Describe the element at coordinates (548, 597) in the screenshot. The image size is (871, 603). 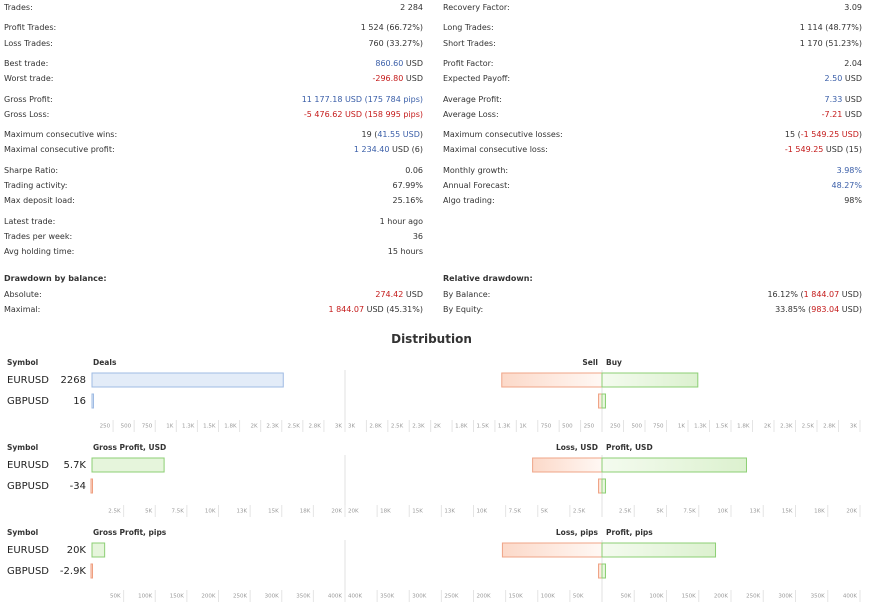
I see `sell-tick-label: 100K` at that location.